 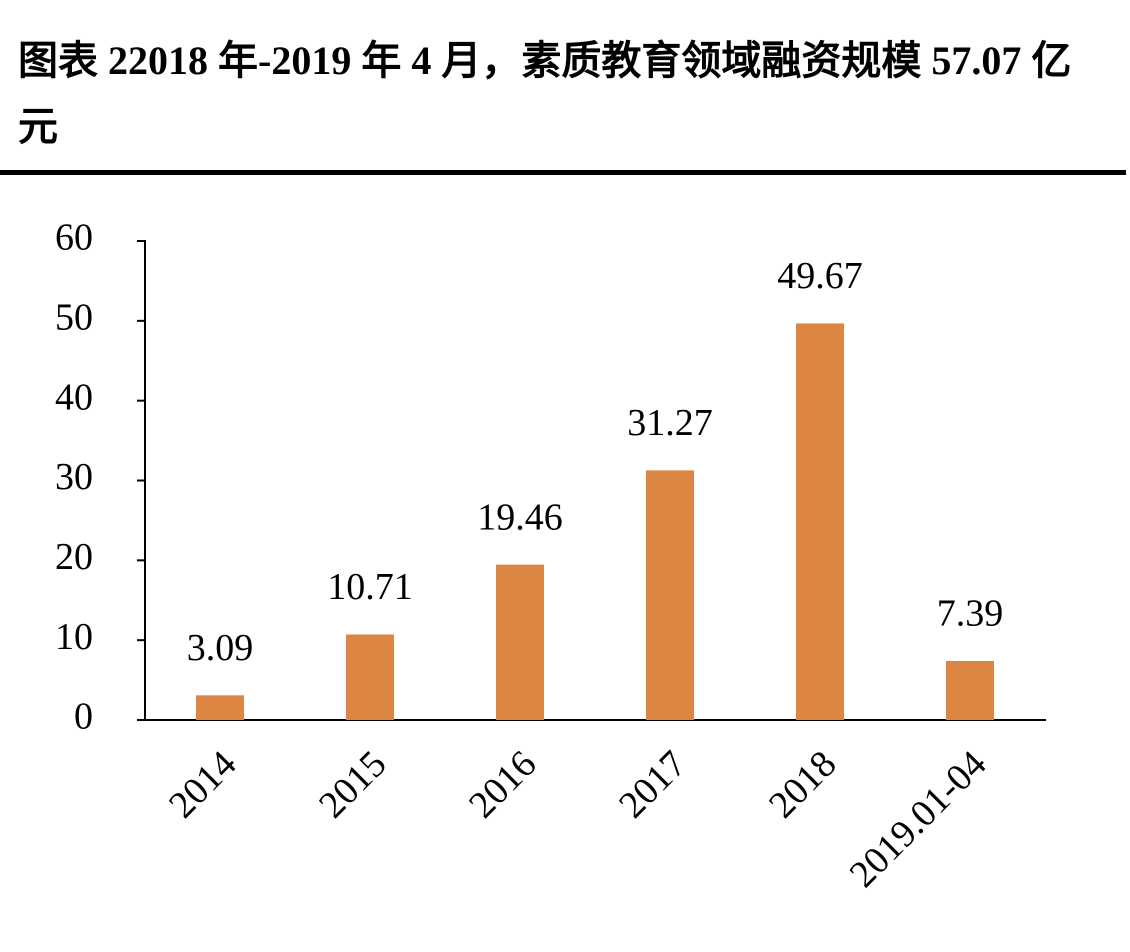 I want to click on y-tick-label: 40, so click(x=74, y=397).